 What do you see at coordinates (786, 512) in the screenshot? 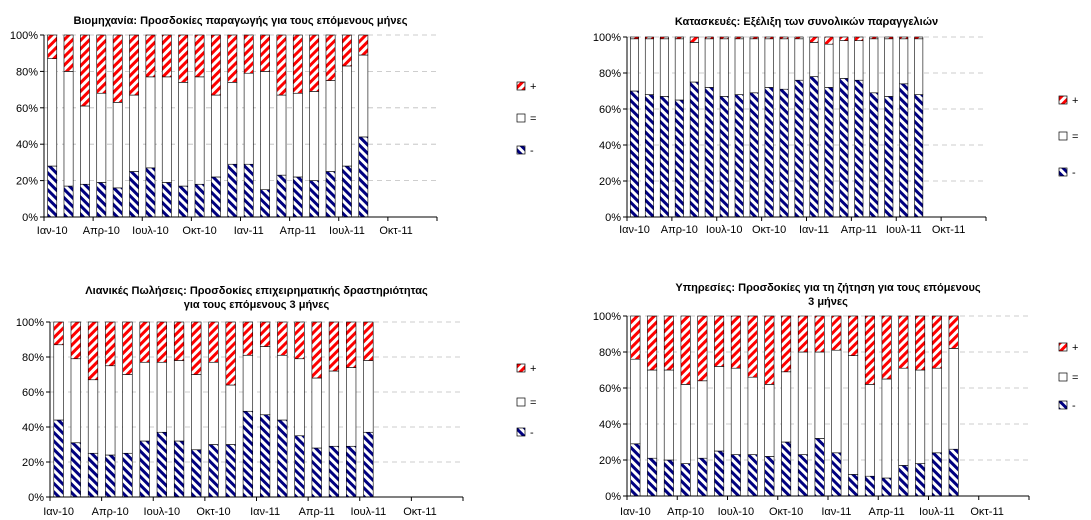
I see `x-tick-label: Οκτ-10` at bounding box center [786, 512].